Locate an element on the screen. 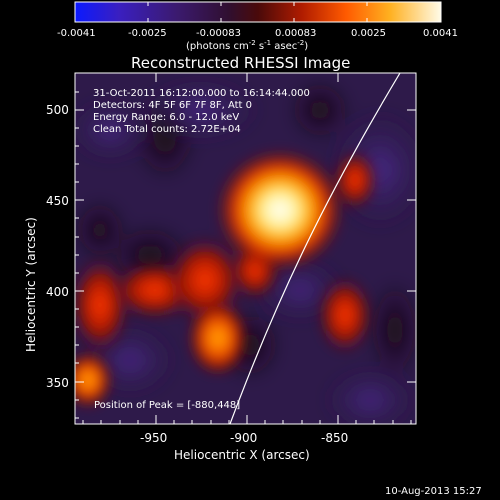 This screenshot has width=500, height=500. colorbar-unit-part: (photons cm is located at coordinates (217, 46).